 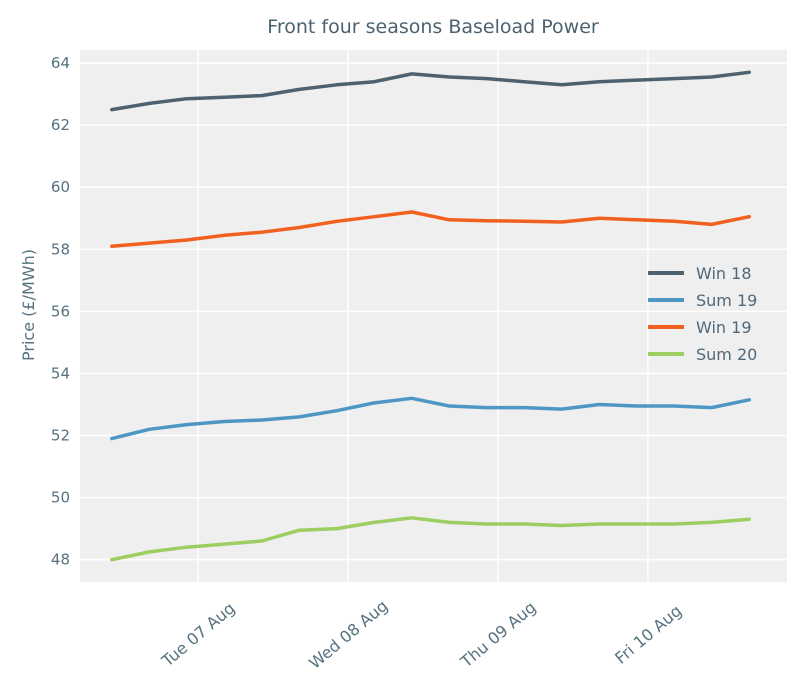 I want to click on y-tick-label: 50, so click(x=60, y=498).